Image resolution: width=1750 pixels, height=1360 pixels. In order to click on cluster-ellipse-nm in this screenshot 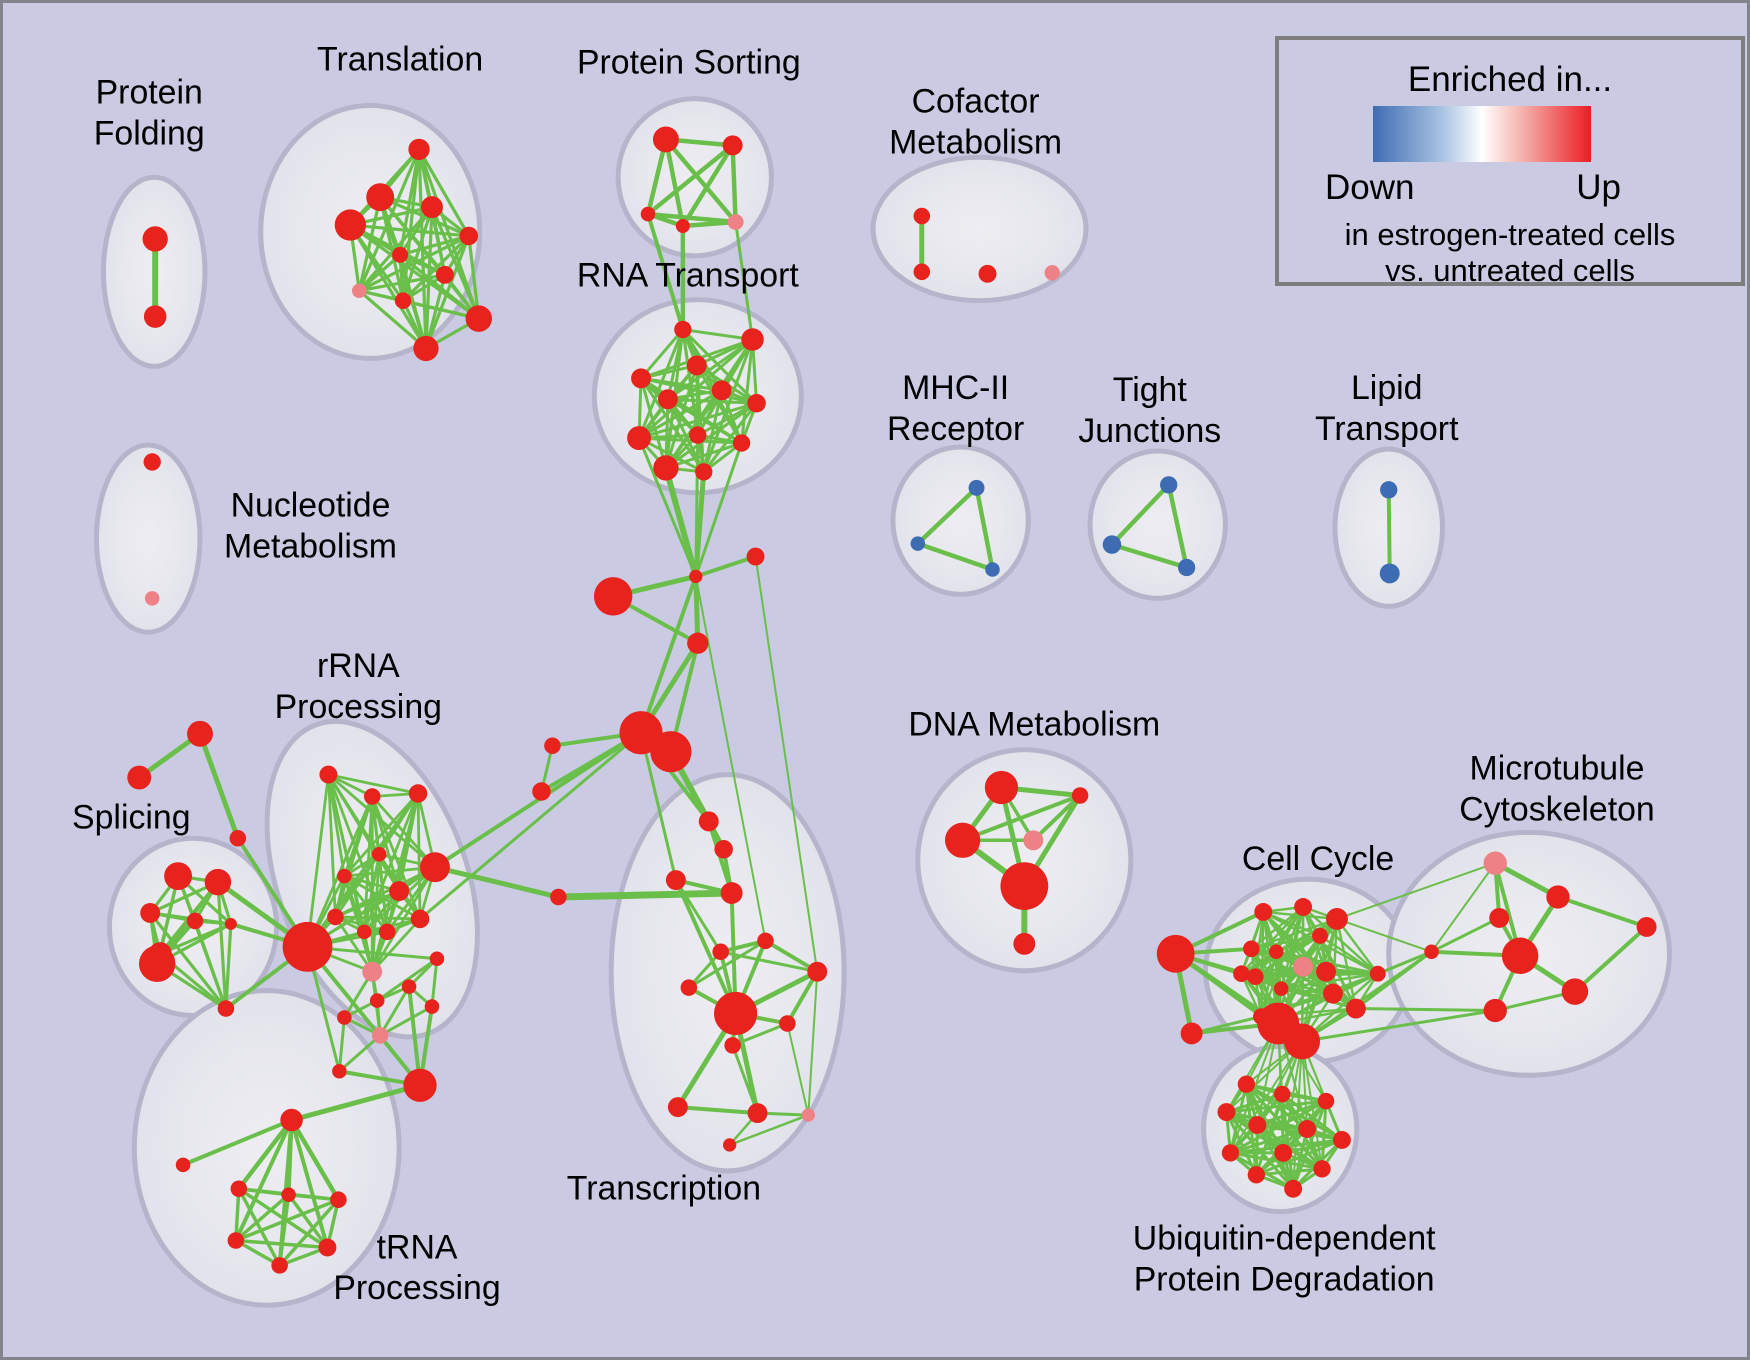, I will do `click(148, 538)`.